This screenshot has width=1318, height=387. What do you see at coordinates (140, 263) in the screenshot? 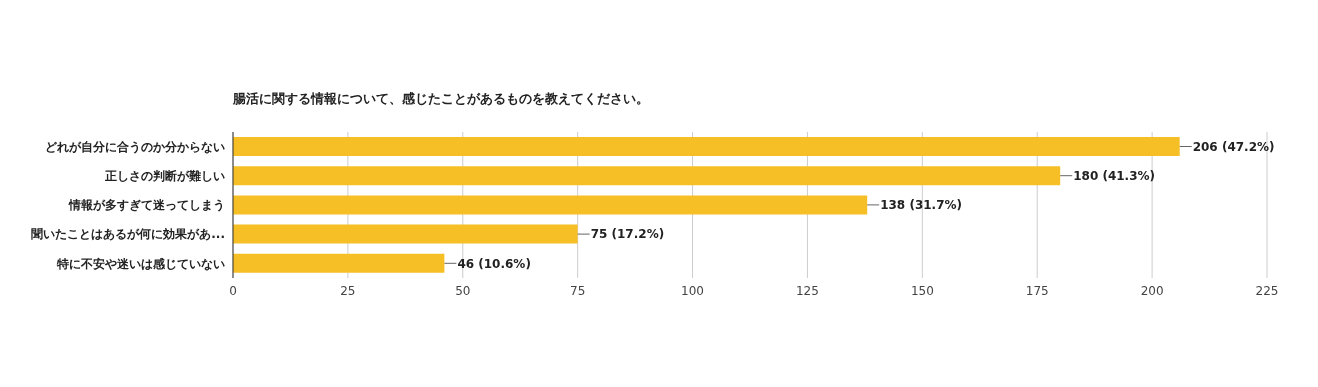
I see `y-tick-label: 特に不安や迷いは感じていない` at bounding box center [140, 263].